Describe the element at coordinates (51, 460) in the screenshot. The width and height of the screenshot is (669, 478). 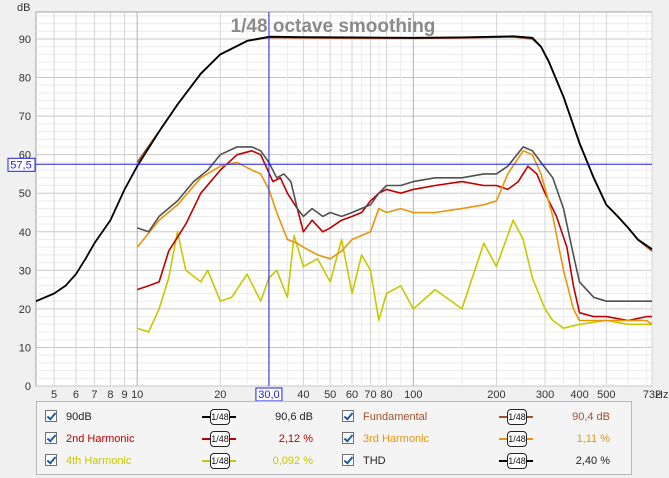
I see `visibility-checkbox-4th-harmonic` at that location.